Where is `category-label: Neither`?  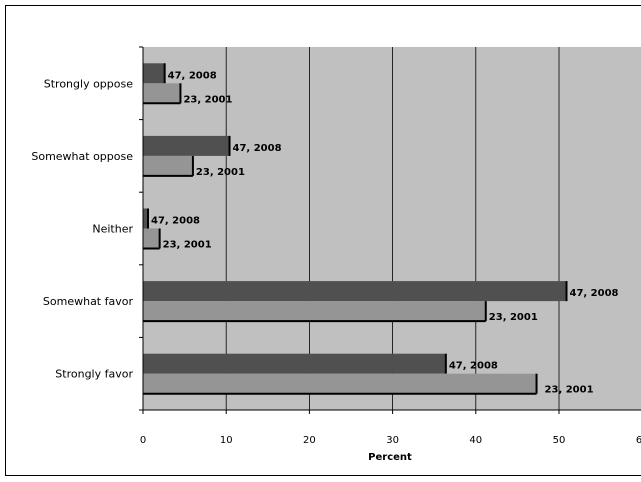
category-label: Neither is located at coordinates (112, 229).